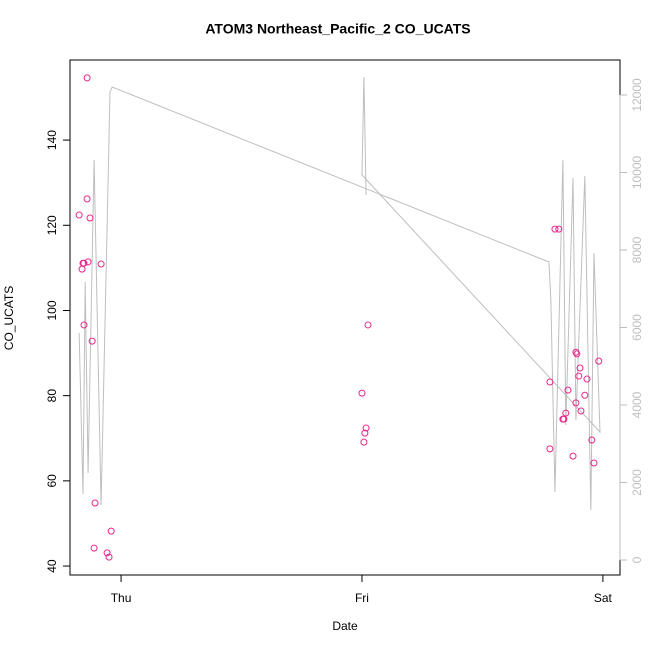 The height and width of the screenshot is (650, 650). What do you see at coordinates (637, 482) in the screenshot?
I see `y2-tick-label: 2000` at bounding box center [637, 482].